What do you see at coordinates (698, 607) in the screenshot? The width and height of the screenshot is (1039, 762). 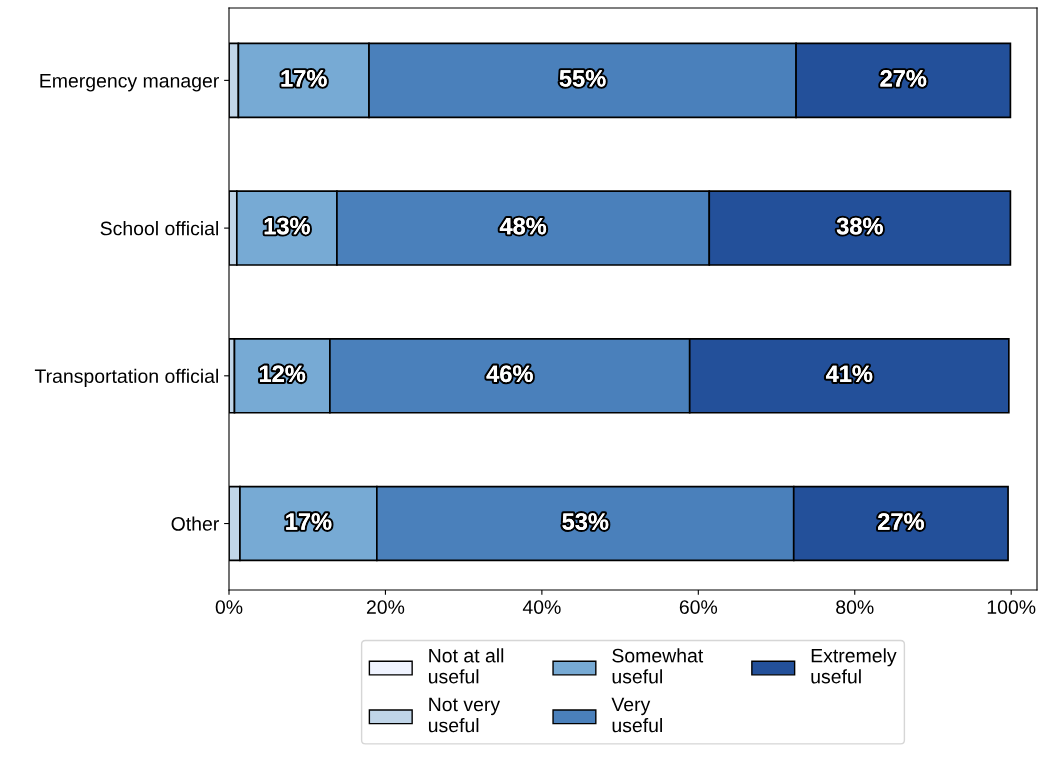 I see `x-tick-label: 60%` at bounding box center [698, 607].